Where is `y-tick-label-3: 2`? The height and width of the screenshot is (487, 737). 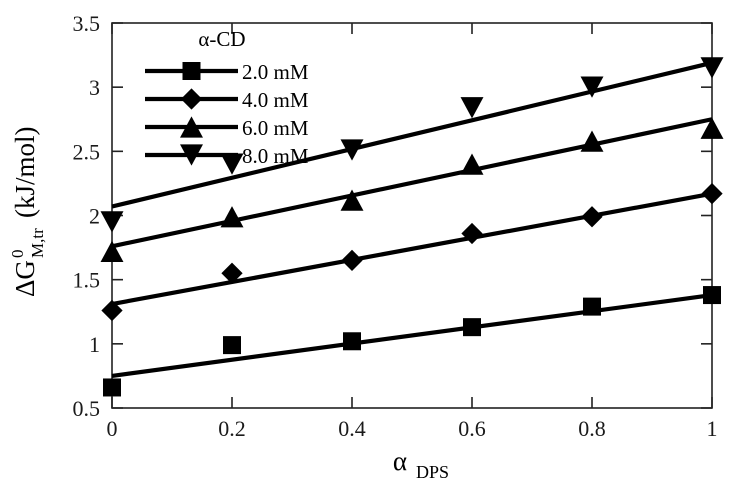 y-tick-label-3: 2 is located at coordinates (94, 216).